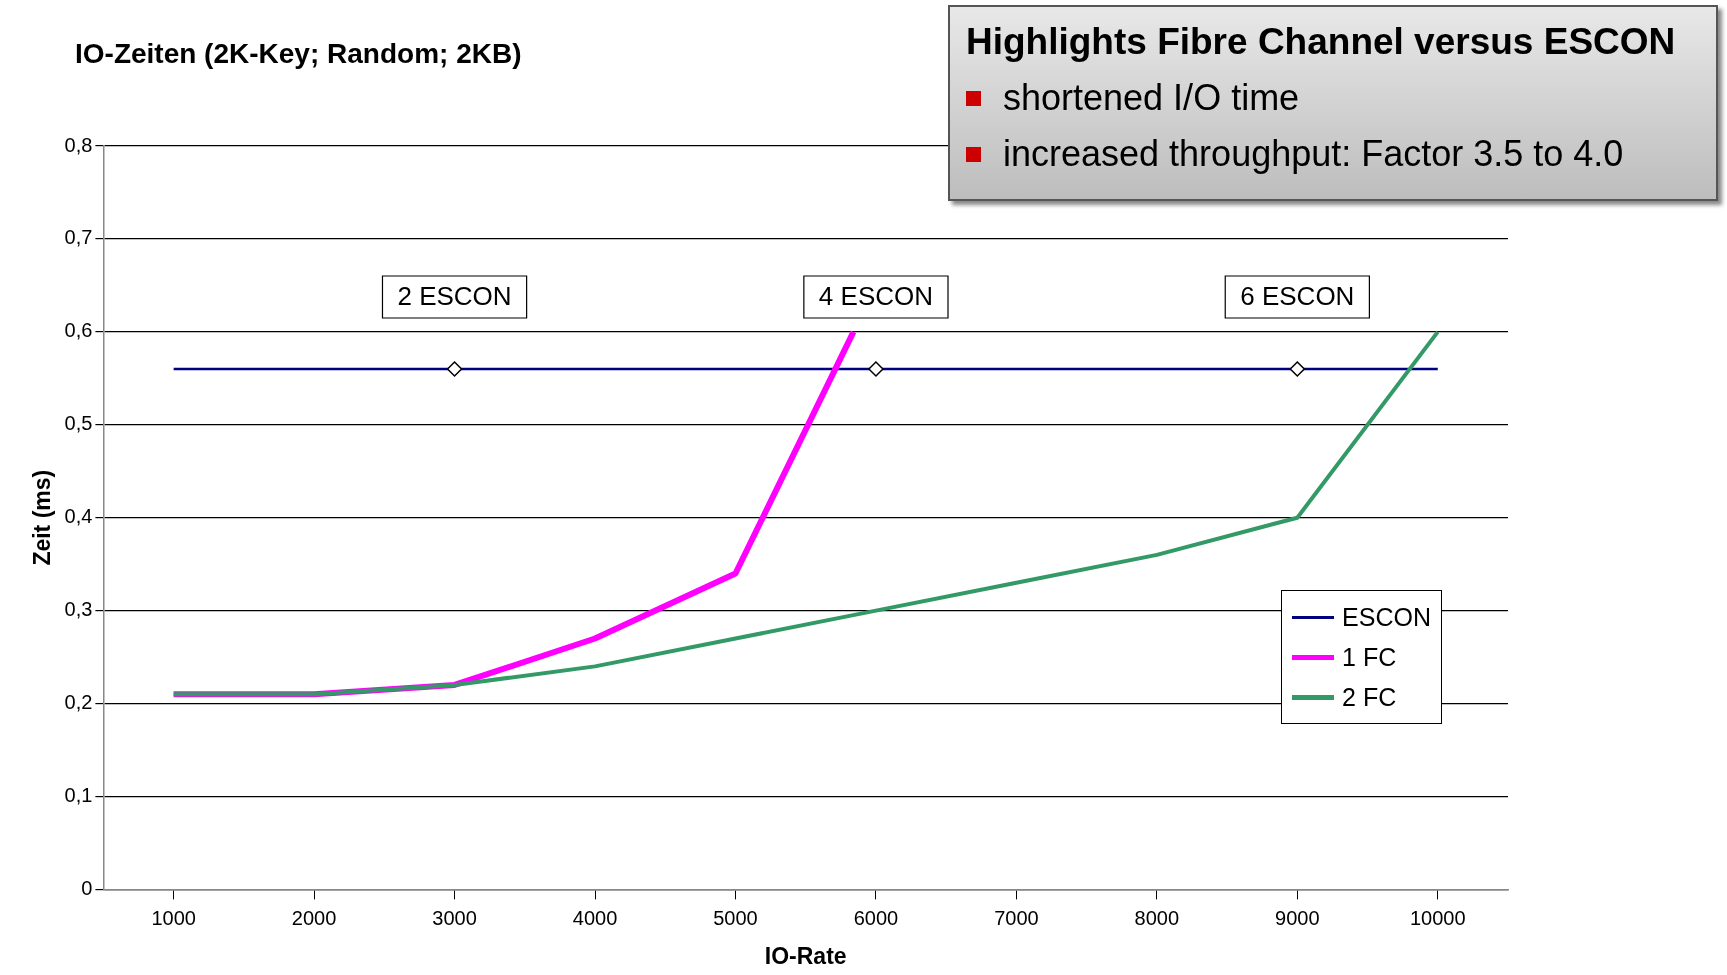 The width and height of the screenshot is (1727, 975). I want to click on annotation: increased throughput: Factor 3.5 to 4.0, so click(1313, 154).